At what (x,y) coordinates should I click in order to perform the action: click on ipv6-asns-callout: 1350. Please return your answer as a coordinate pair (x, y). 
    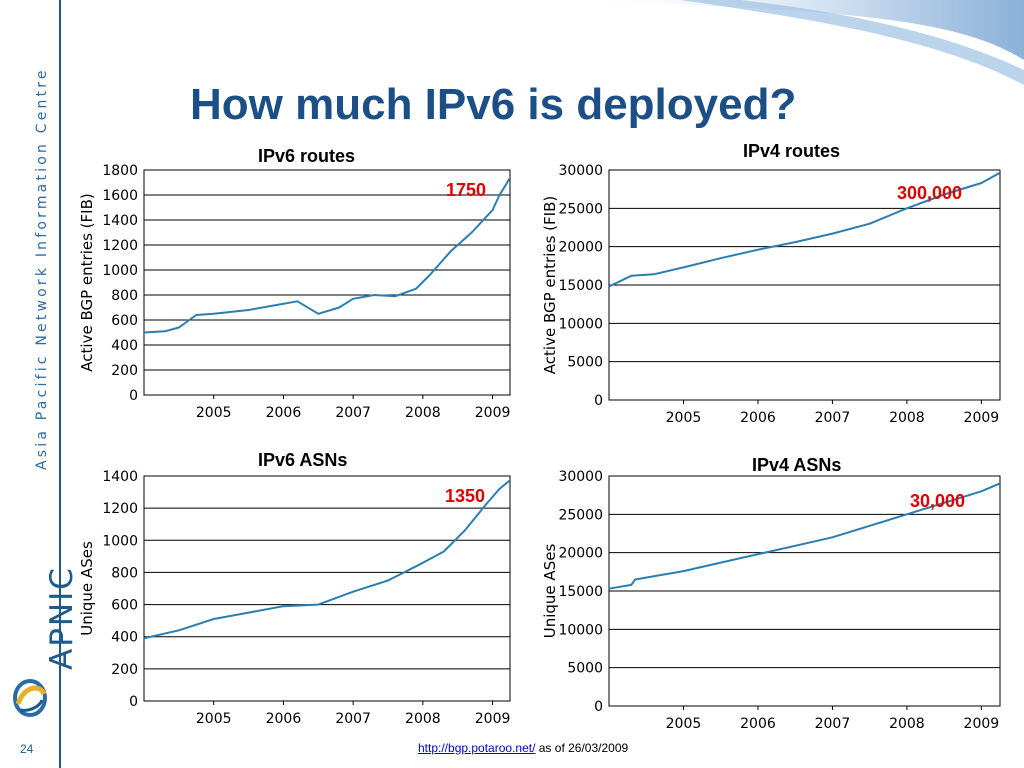
    Looking at the image, I should click on (465, 496).